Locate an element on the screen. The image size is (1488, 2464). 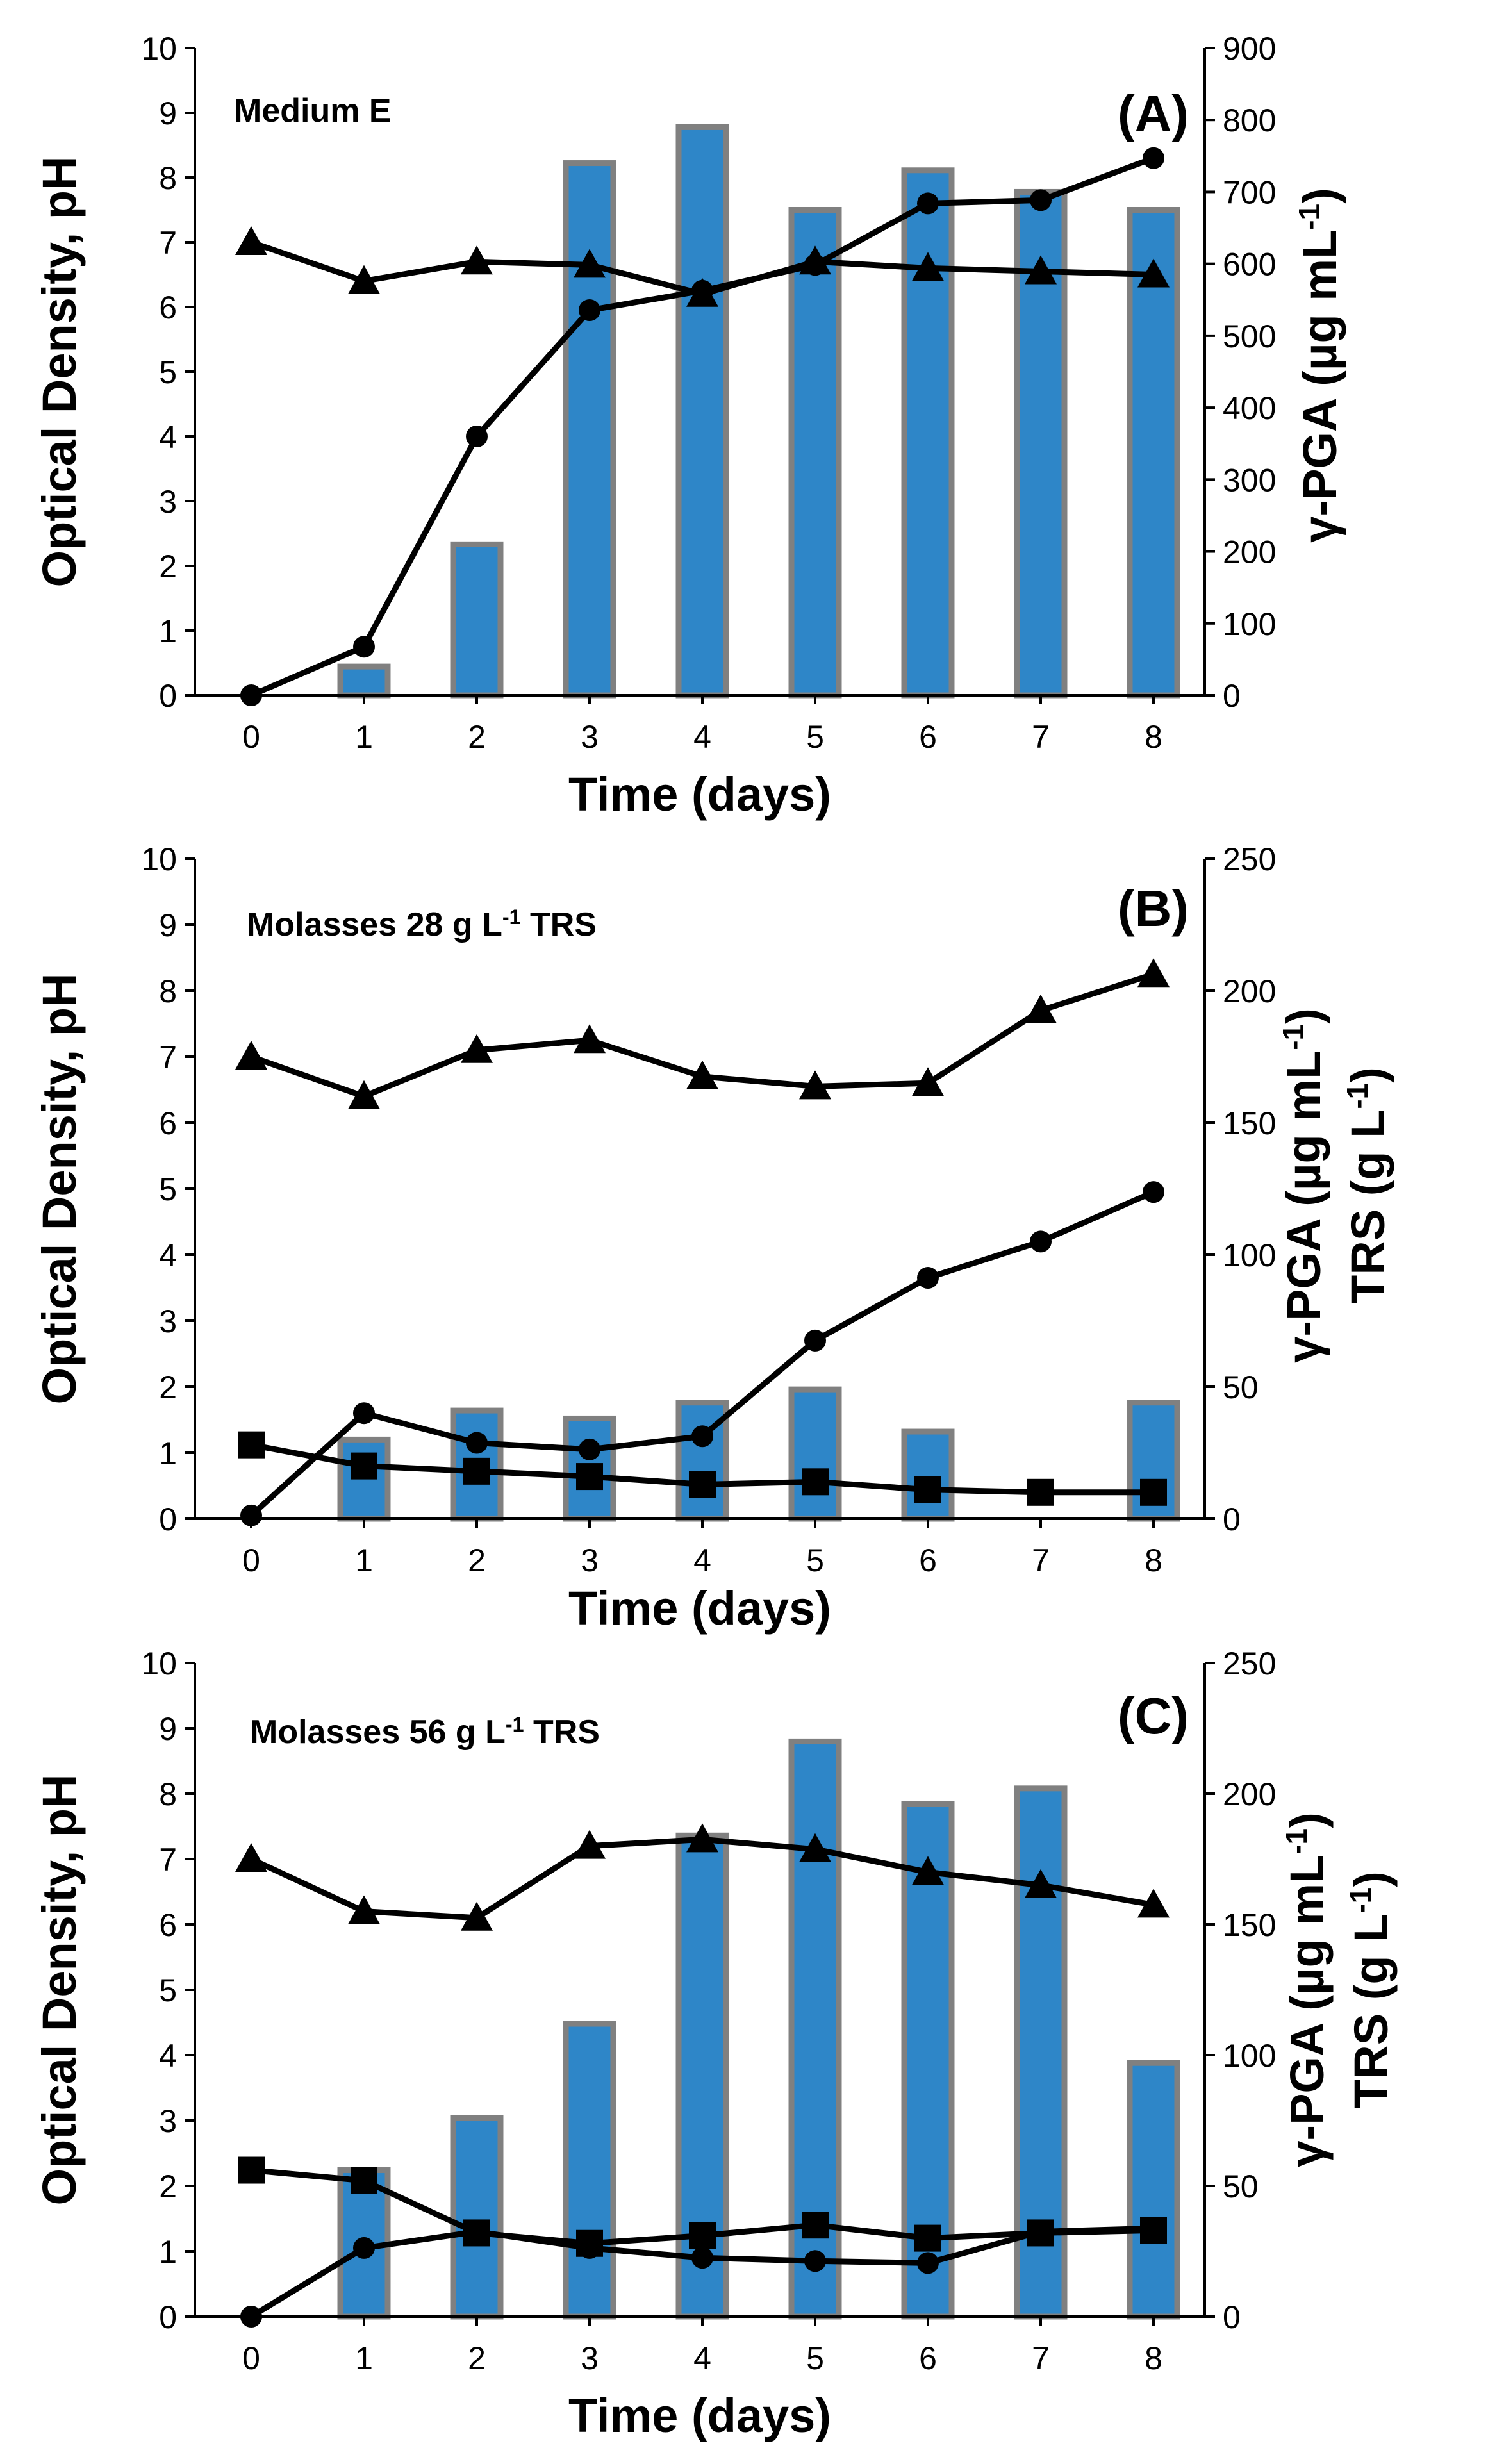
right-axis-title-2: TRS (g L-1) is located at coordinates (1371, 1989).